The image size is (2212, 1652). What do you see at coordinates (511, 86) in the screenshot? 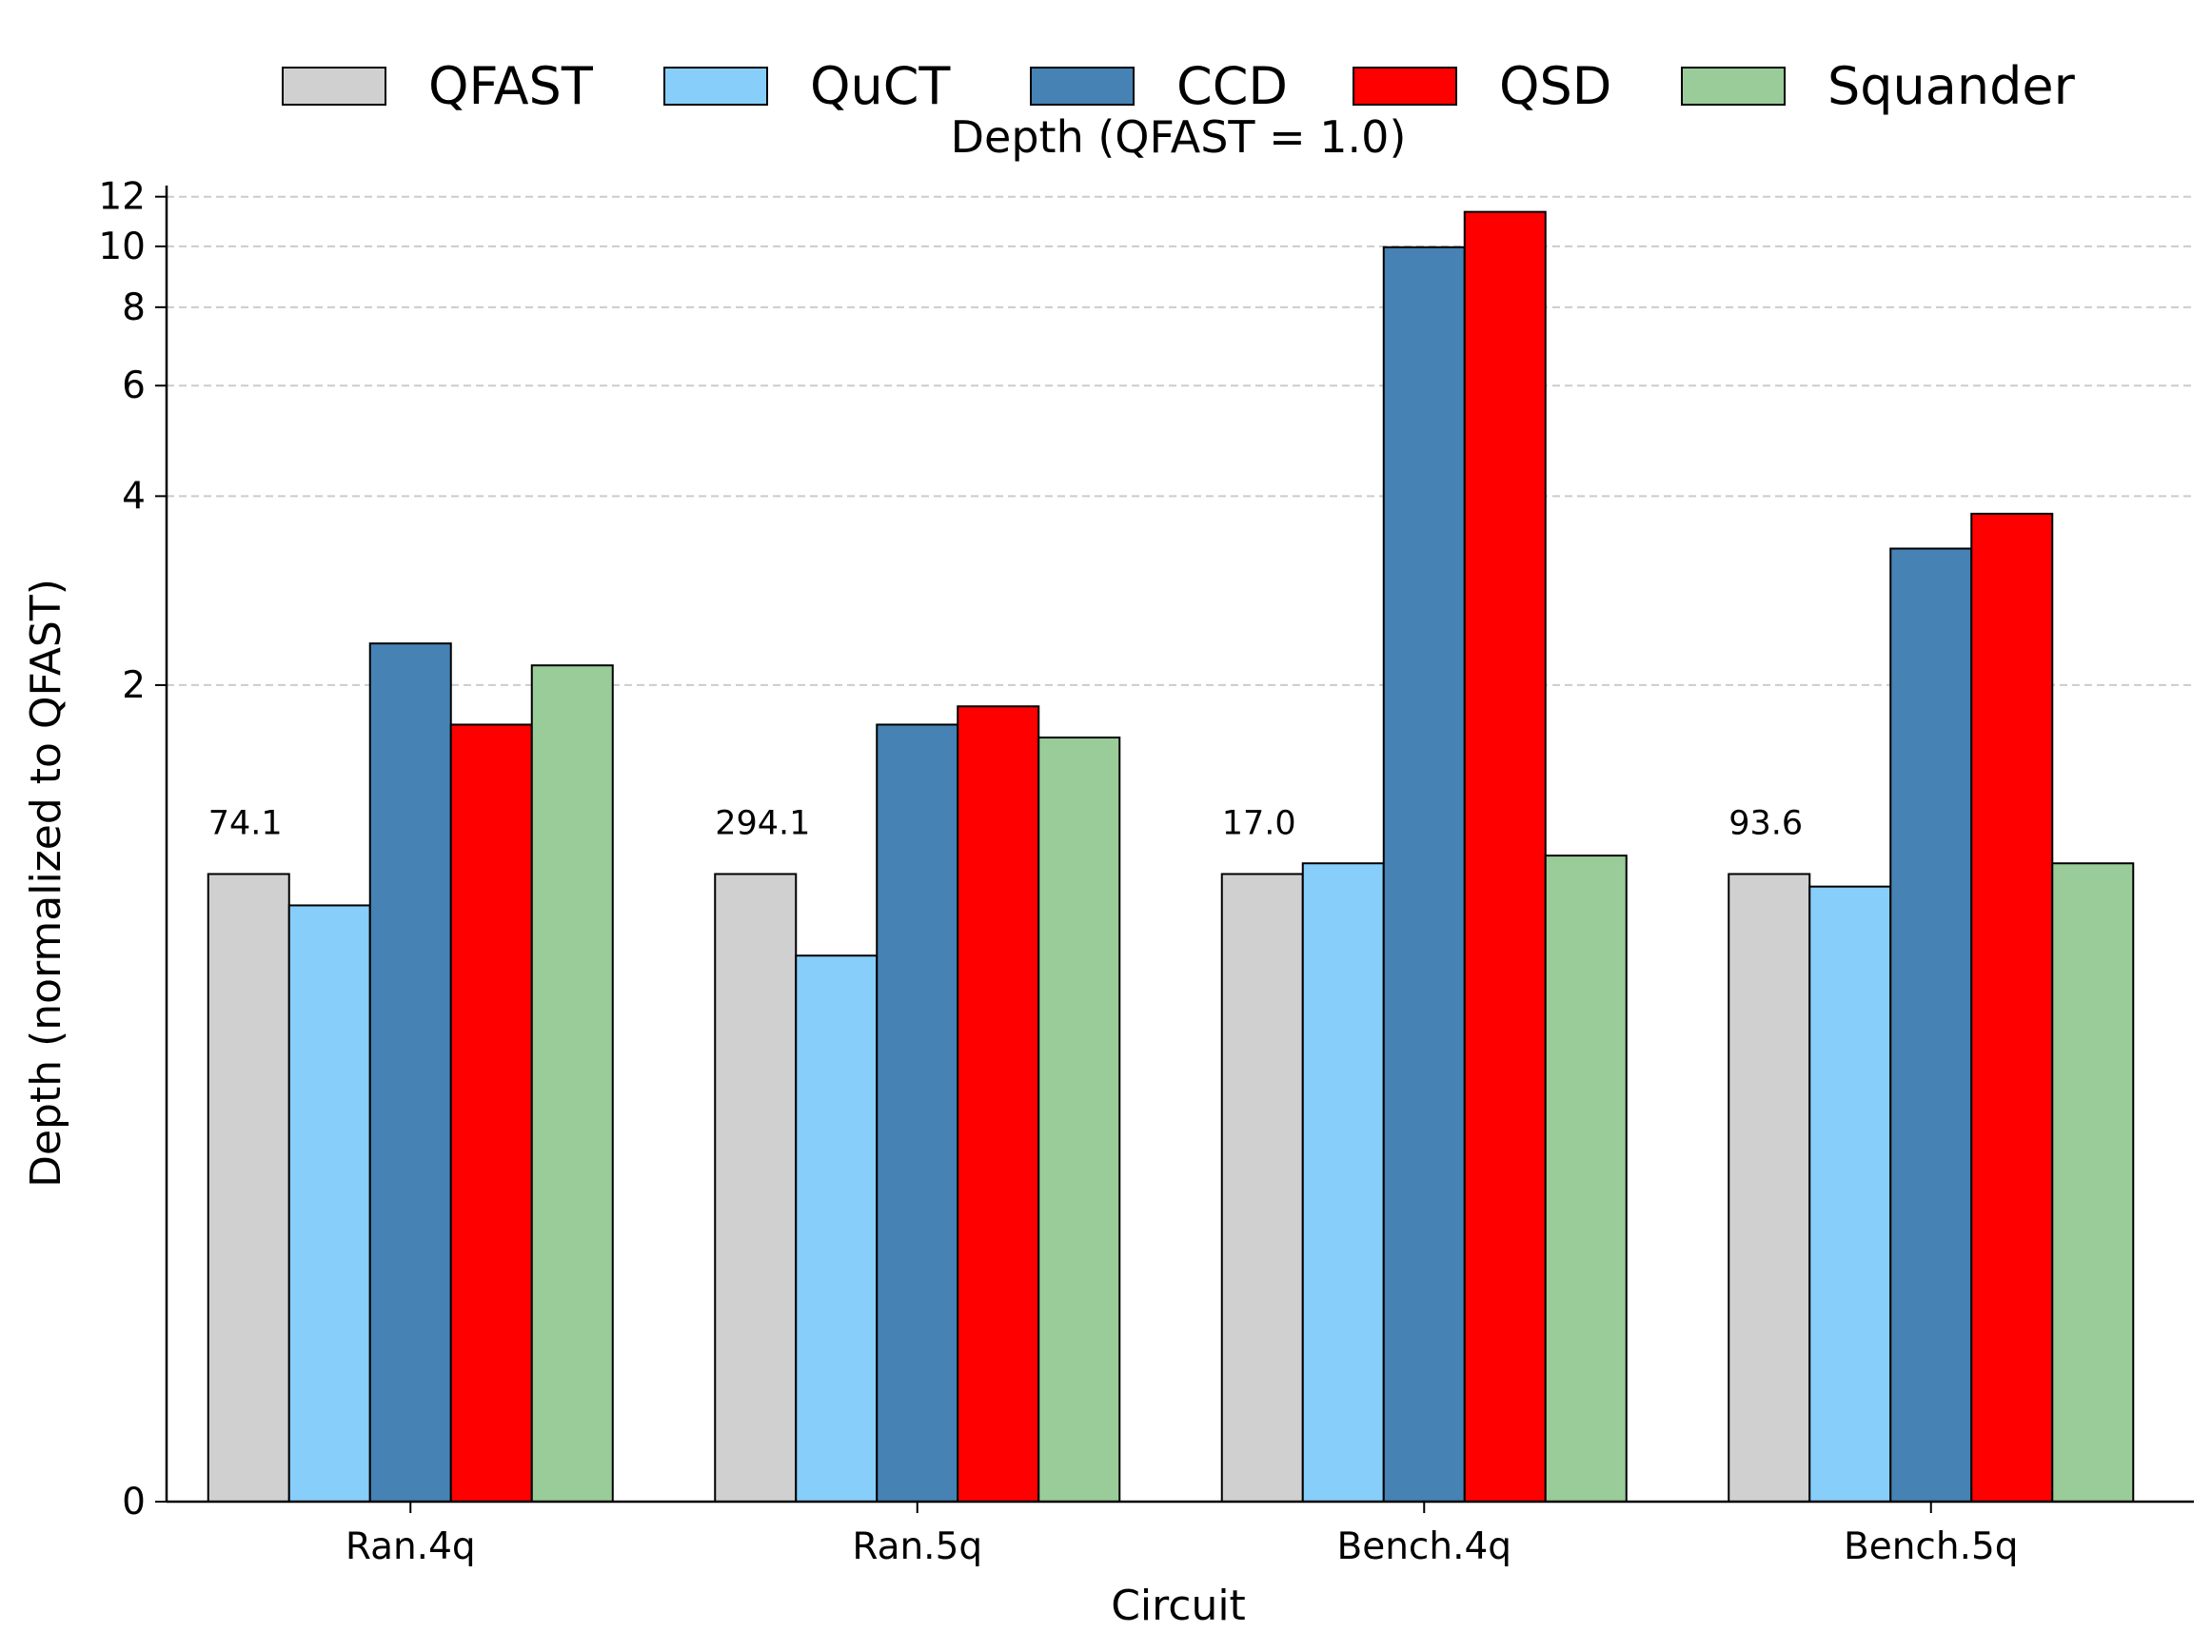
I see `legend-label-qfast: QFAST` at bounding box center [511, 86].